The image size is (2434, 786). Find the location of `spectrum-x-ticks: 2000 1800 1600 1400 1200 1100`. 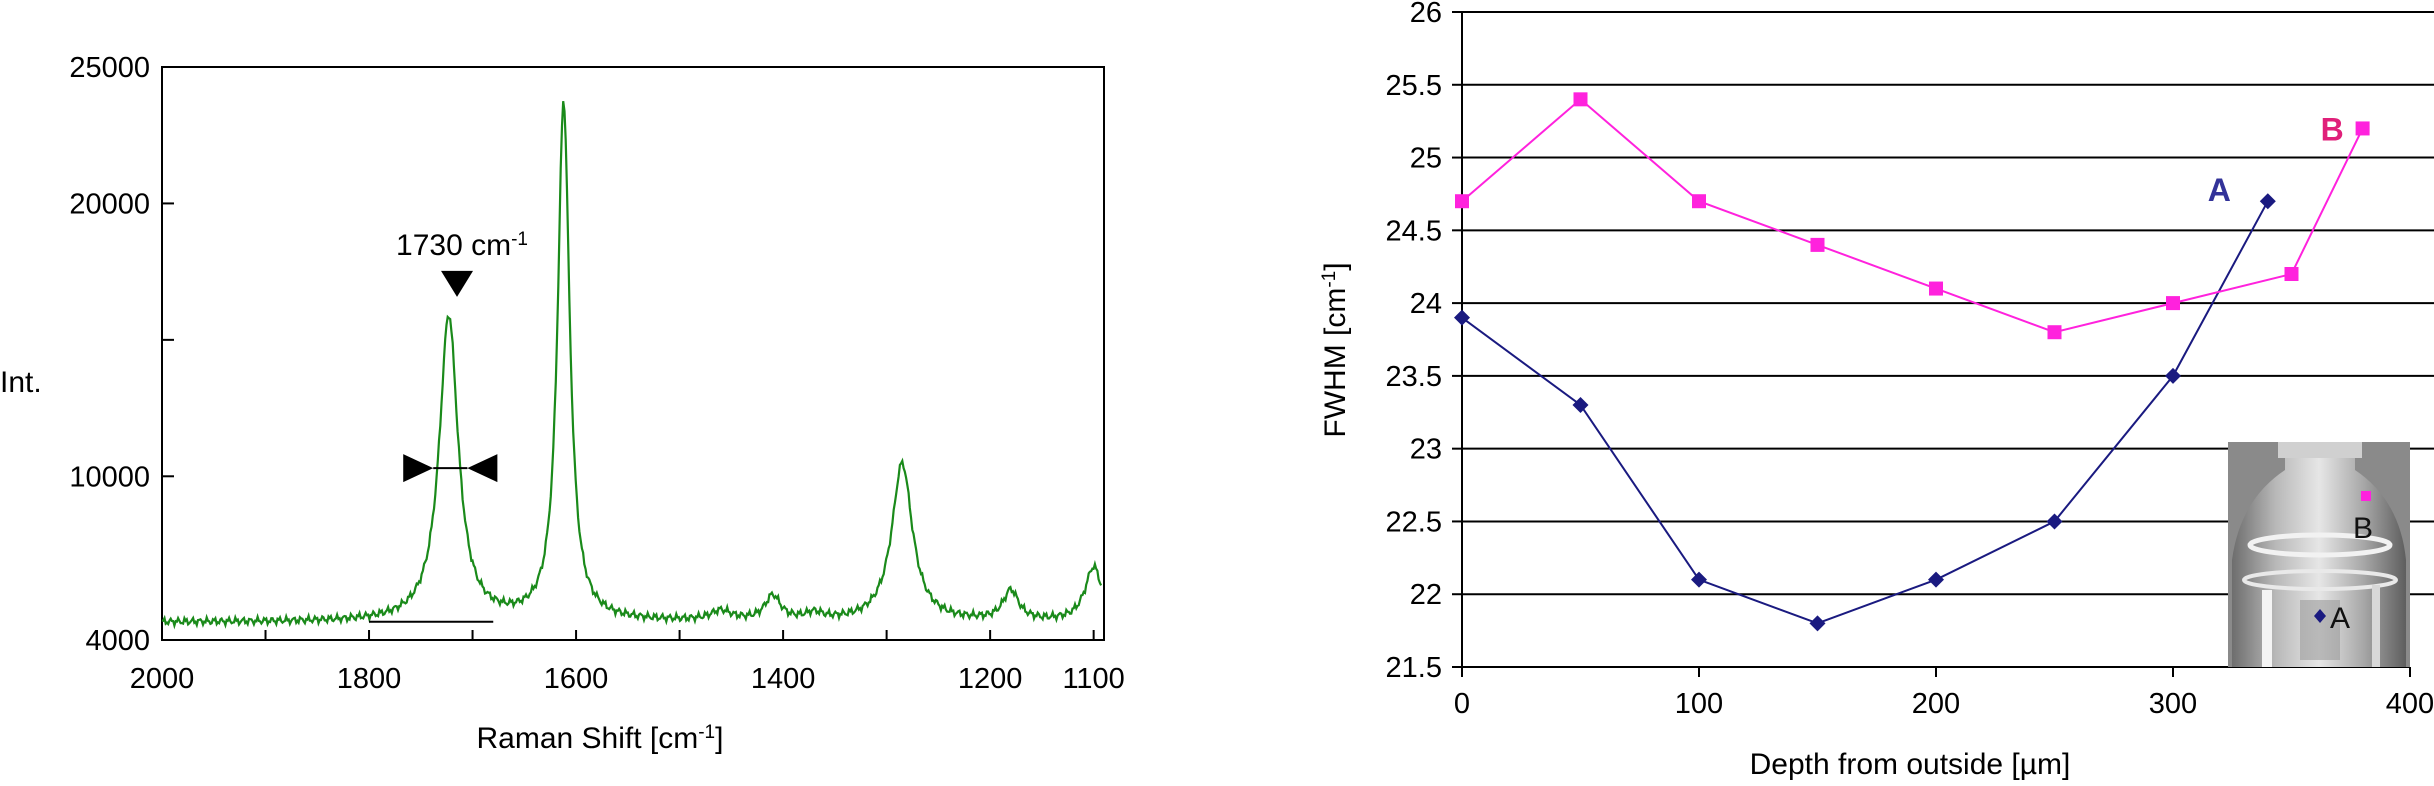

spectrum-x-ticks: 2000 1800 1600 1400 1200 1100 is located at coordinates (627, 662).